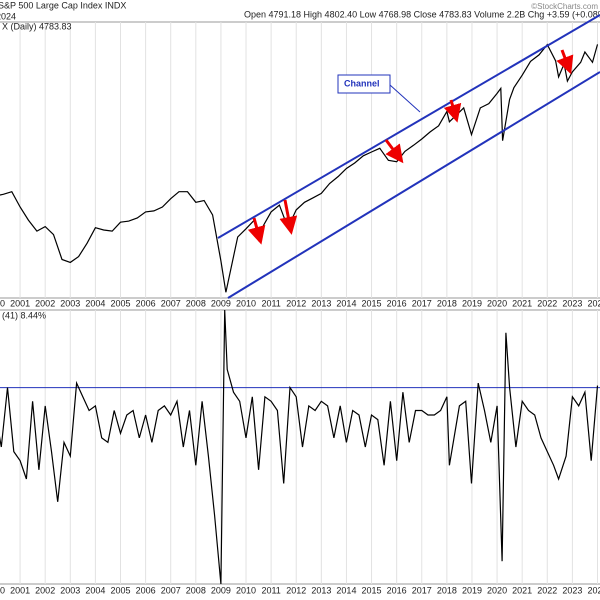 The width and height of the screenshot is (600, 600). I want to click on callout-line, so click(405, 98).